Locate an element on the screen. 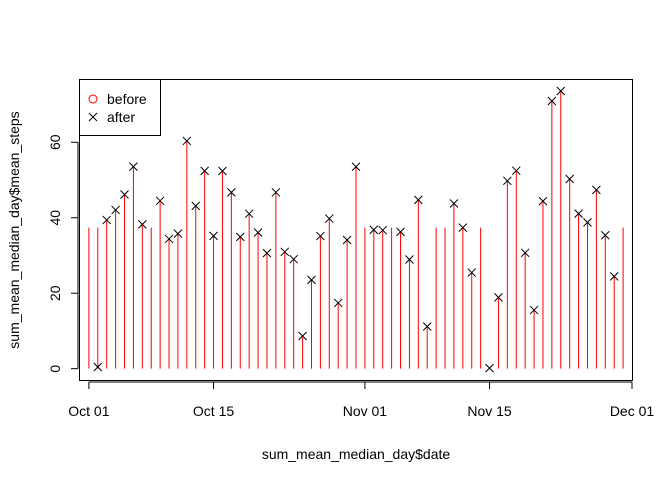 The image size is (672, 480). legend: before after is located at coordinates (120, 107).